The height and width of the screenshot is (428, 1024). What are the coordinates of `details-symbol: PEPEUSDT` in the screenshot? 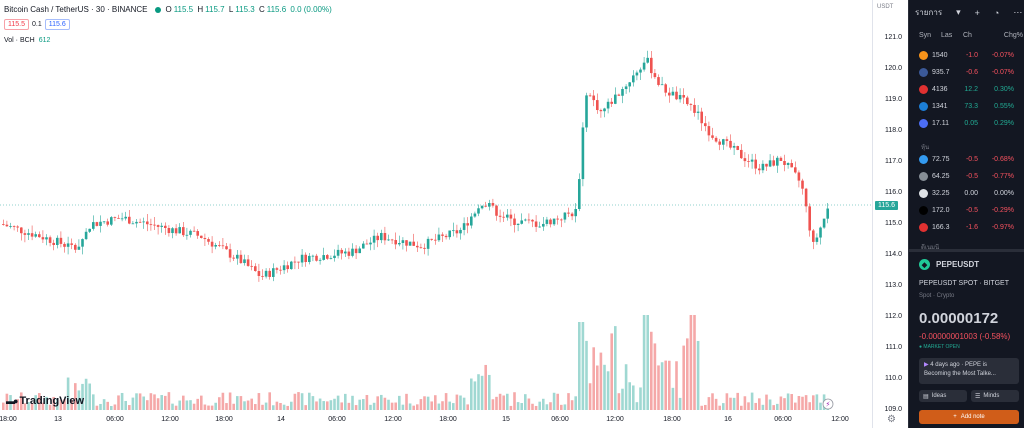 It's located at (958, 264).